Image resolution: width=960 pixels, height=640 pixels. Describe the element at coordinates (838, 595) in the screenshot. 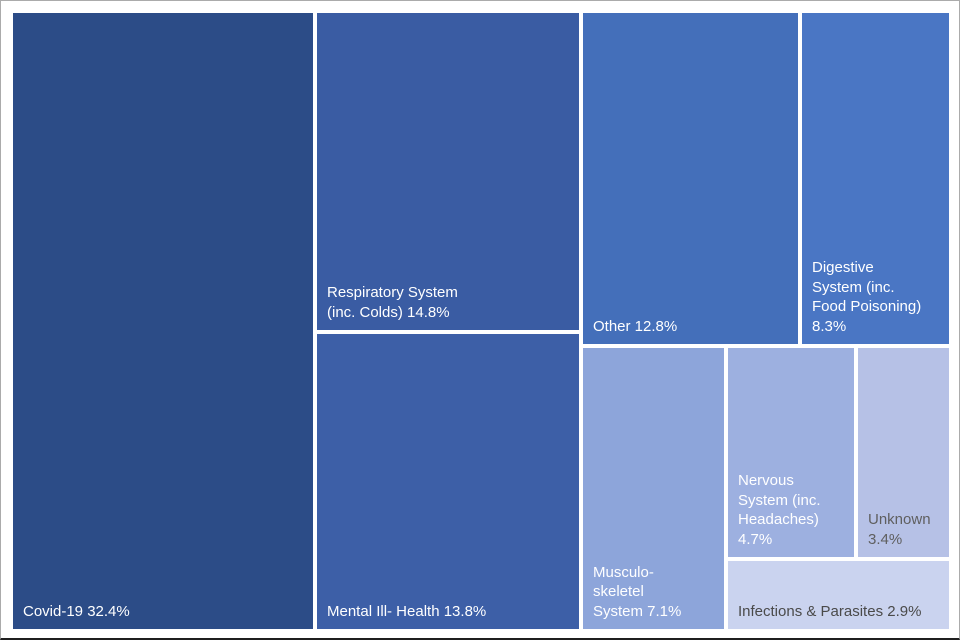

I see `treemap-tile-infections-parasites: Infections & Parasites 2.9%` at that location.